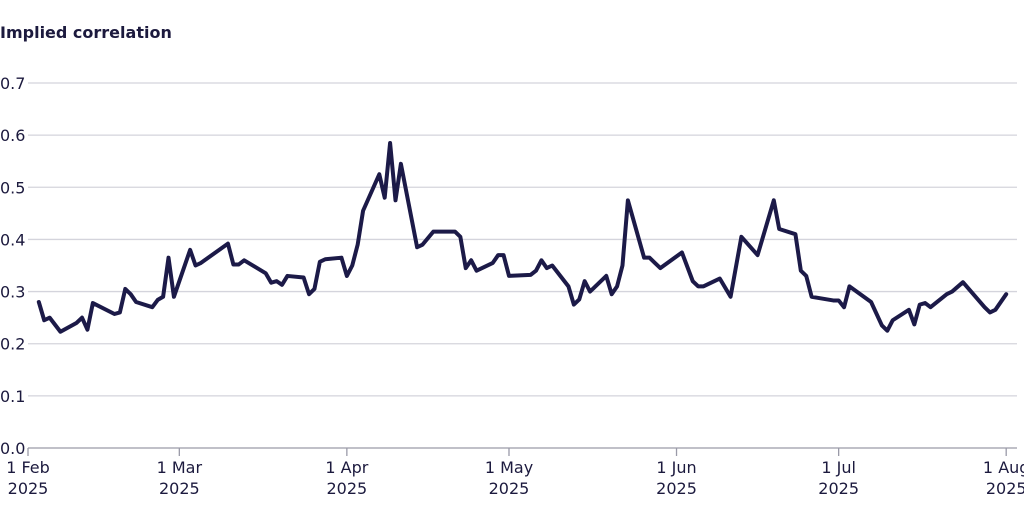 The image size is (1024, 529). I want to click on y-tick-label: 0.2, so click(12, 344).